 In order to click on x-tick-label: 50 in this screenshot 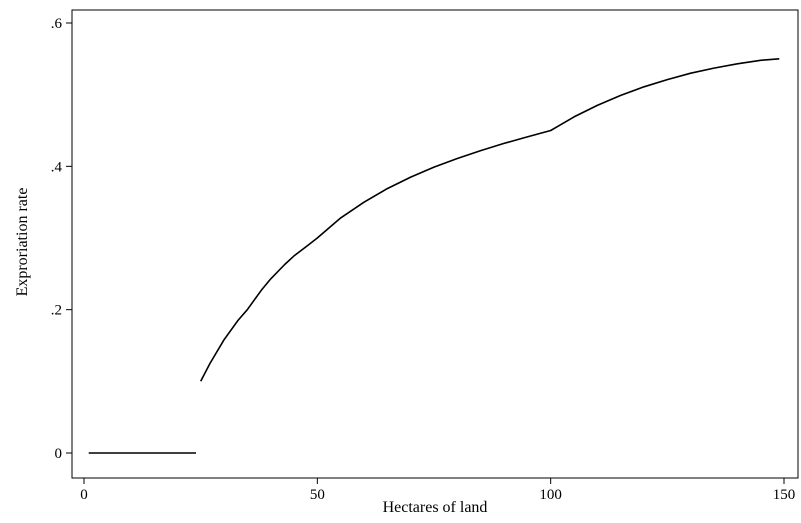, I will do `click(317, 495)`.